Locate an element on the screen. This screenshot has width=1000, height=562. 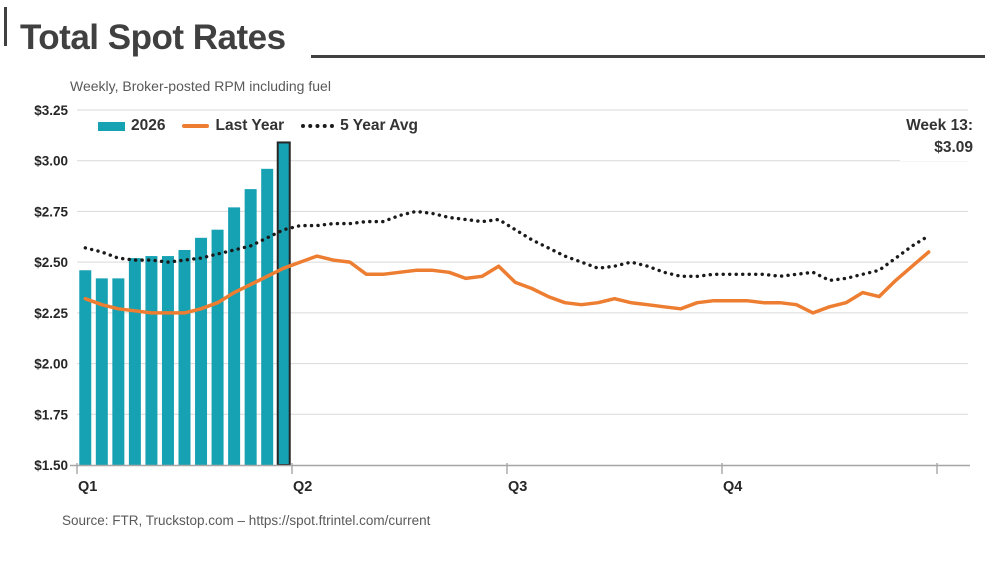
five-year-avg-line is located at coordinates (507, 246).